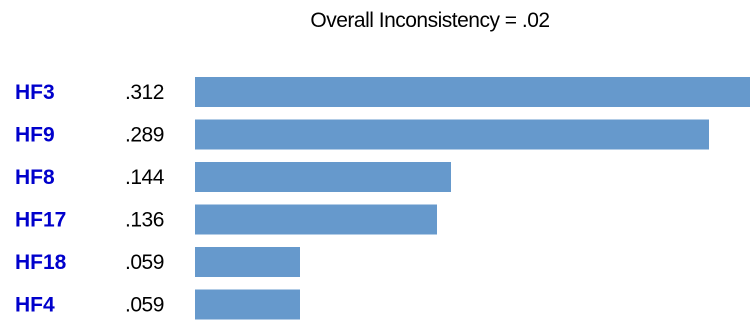  What do you see at coordinates (35, 177) in the screenshot?
I see `category-label: HF8` at bounding box center [35, 177].